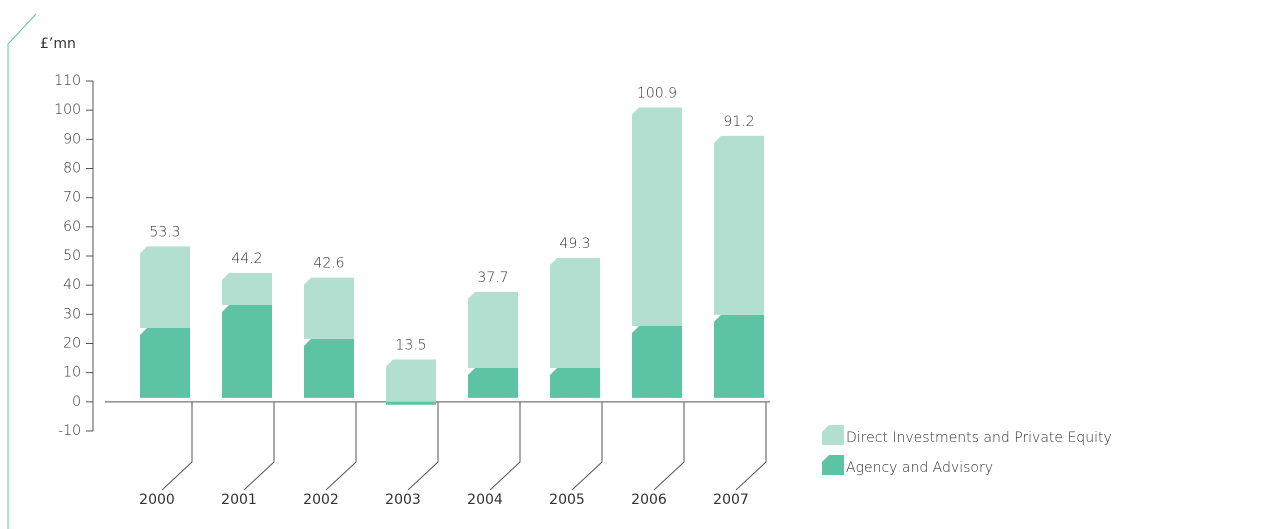 This screenshot has width=1278, height=529. What do you see at coordinates (22, 271) in the screenshot?
I see `decor-line` at bounding box center [22, 271].